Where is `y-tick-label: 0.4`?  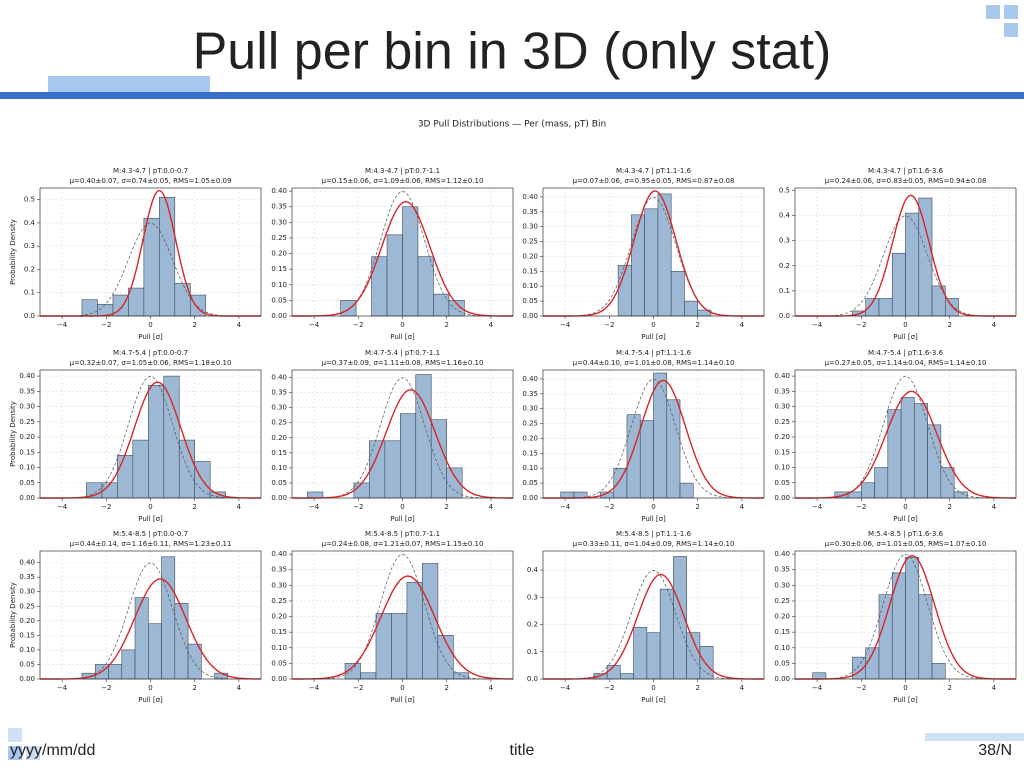
y-tick-label: 0.4 is located at coordinates (533, 570).